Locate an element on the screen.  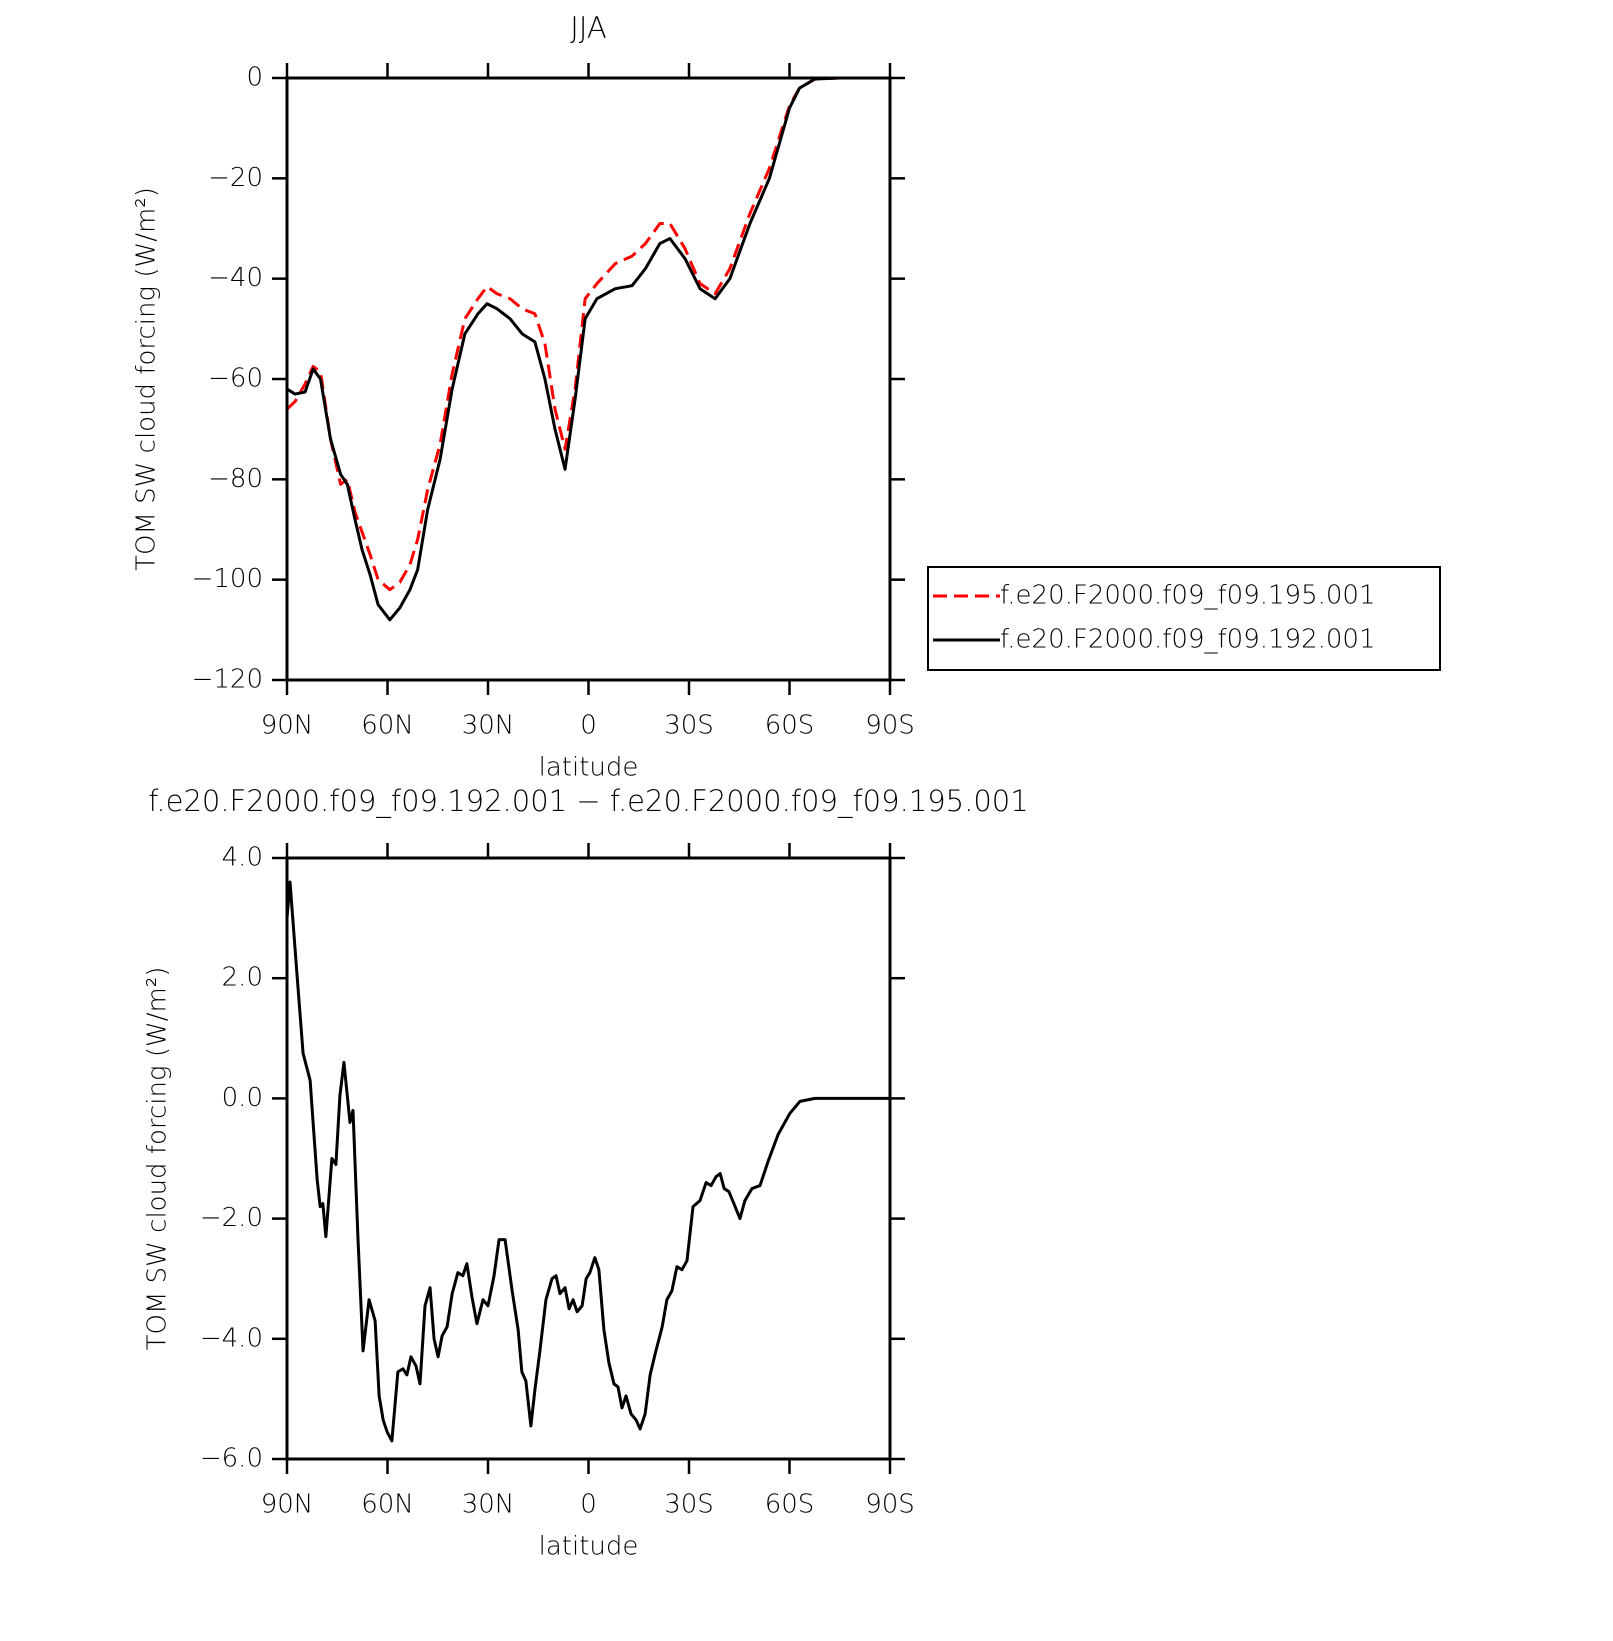
y-tick-label: 2.0 is located at coordinates (242, 978).